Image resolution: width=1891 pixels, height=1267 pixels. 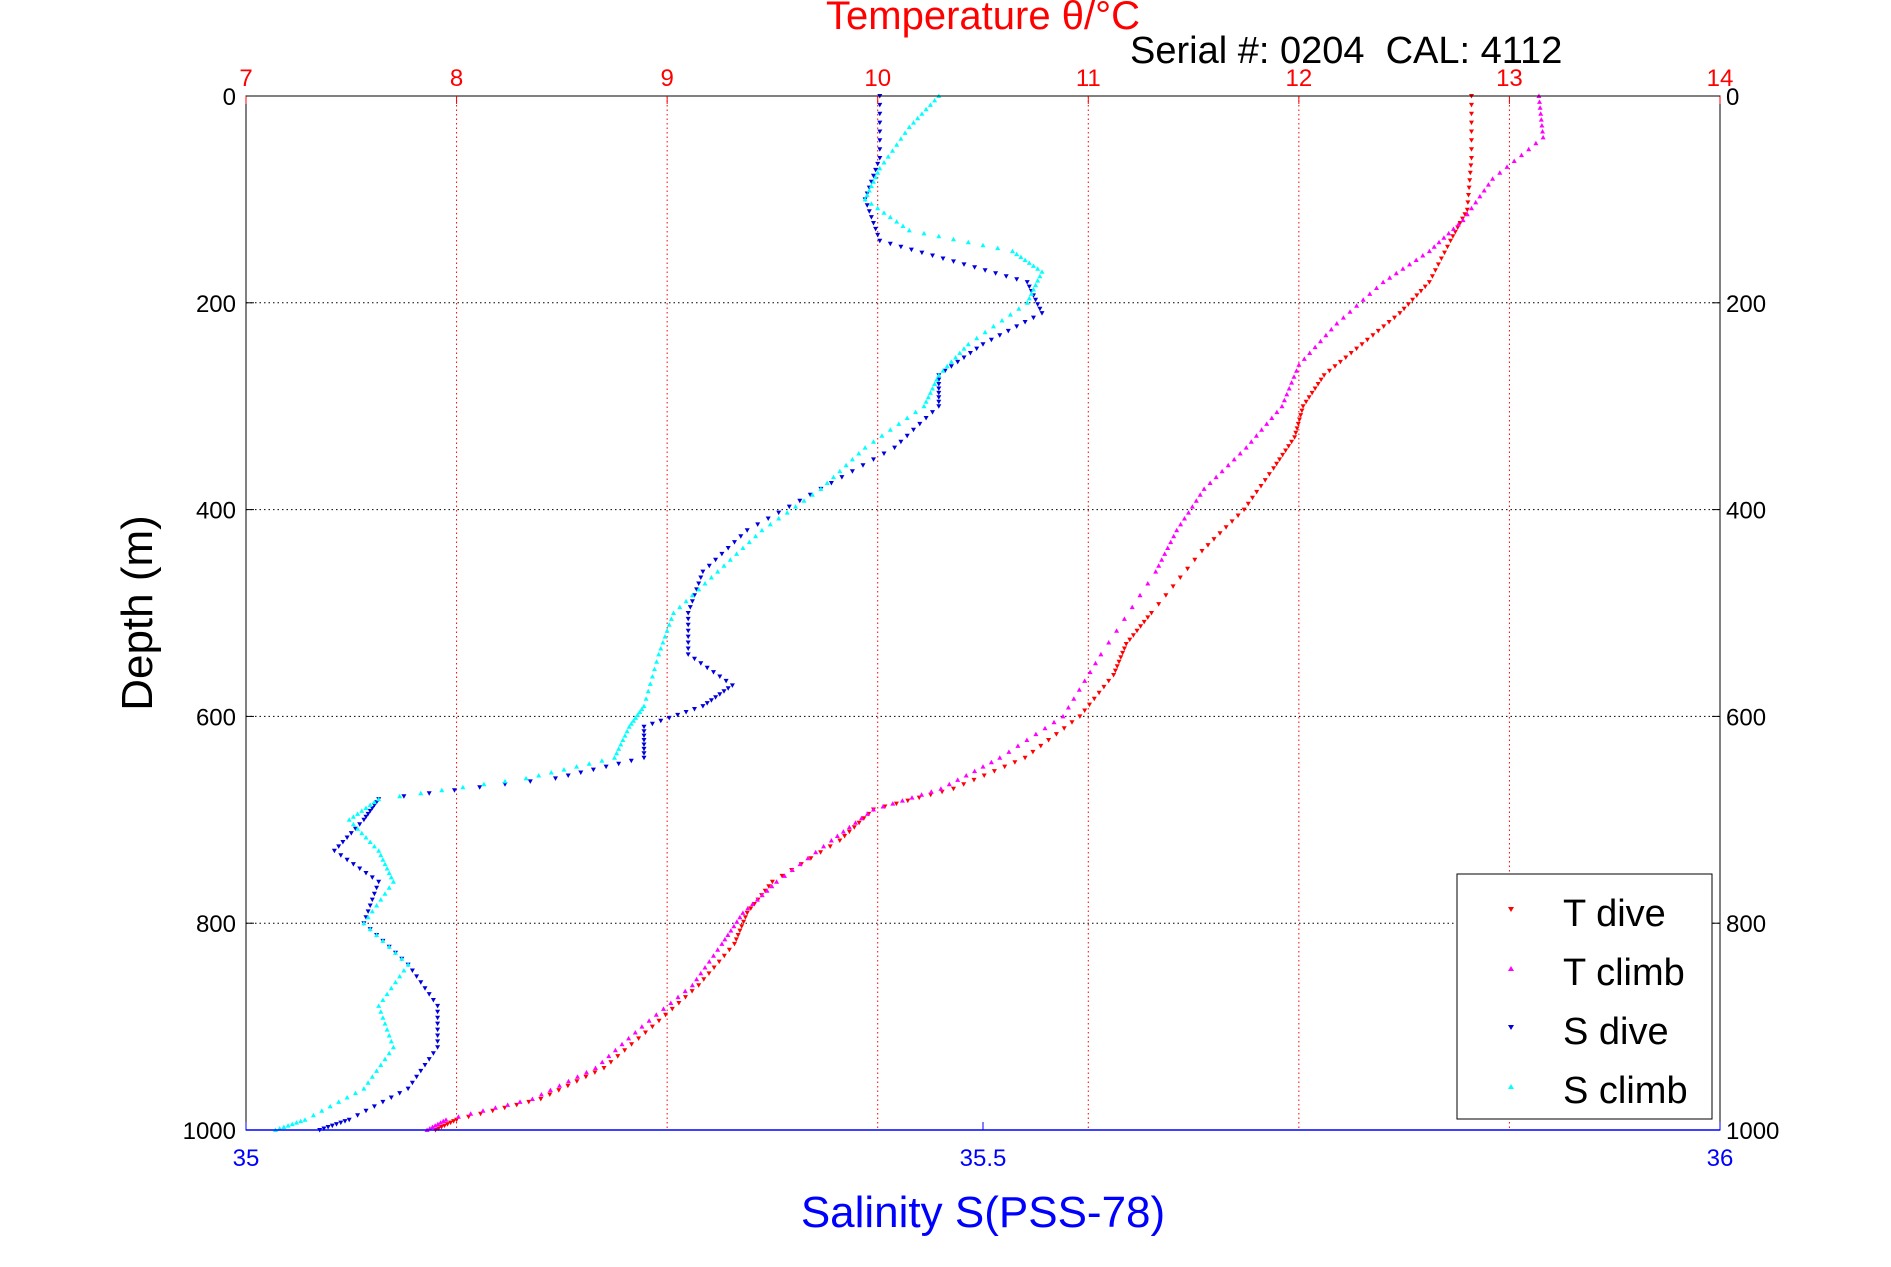 I want to click on y-axis-tick-label: 400, so click(x=216, y=511).